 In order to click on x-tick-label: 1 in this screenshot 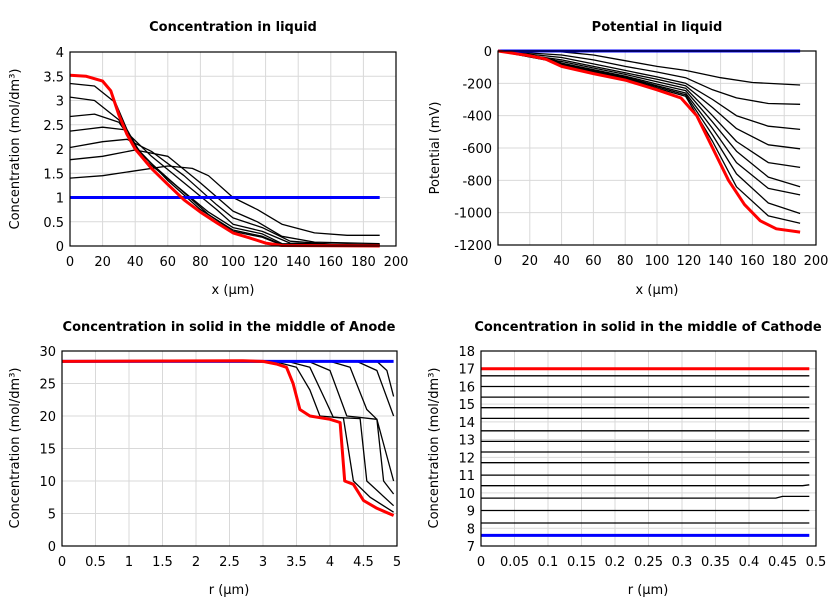, I will do `click(129, 562)`.